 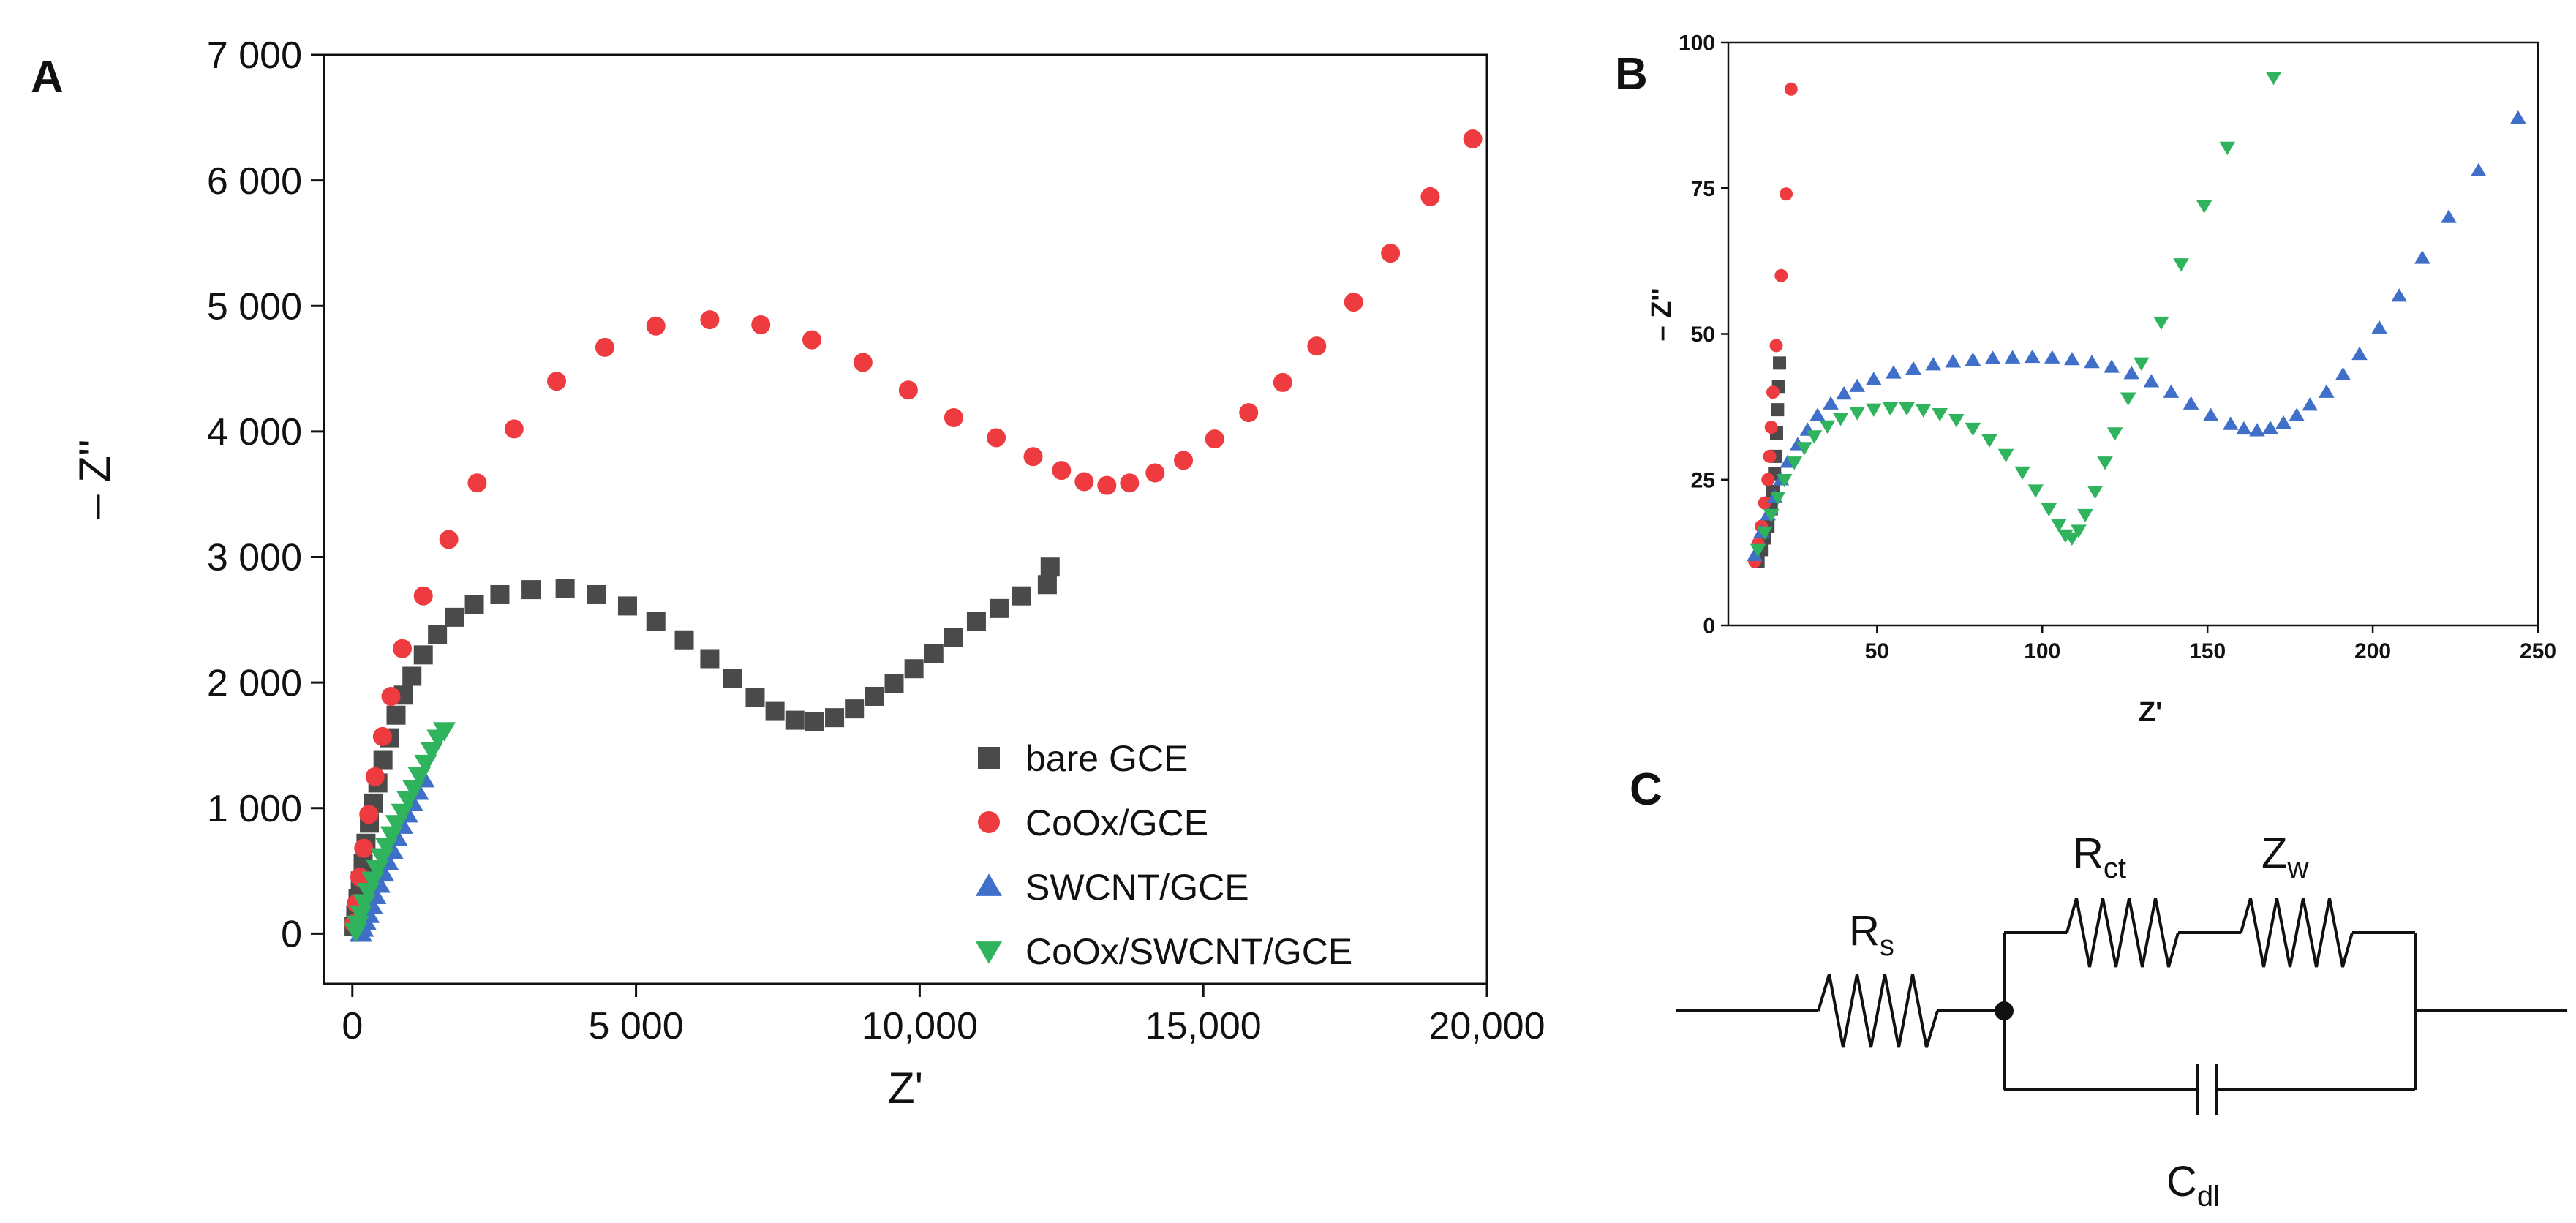 I want to click on label-zw: Zw, so click(x=2284, y=856).